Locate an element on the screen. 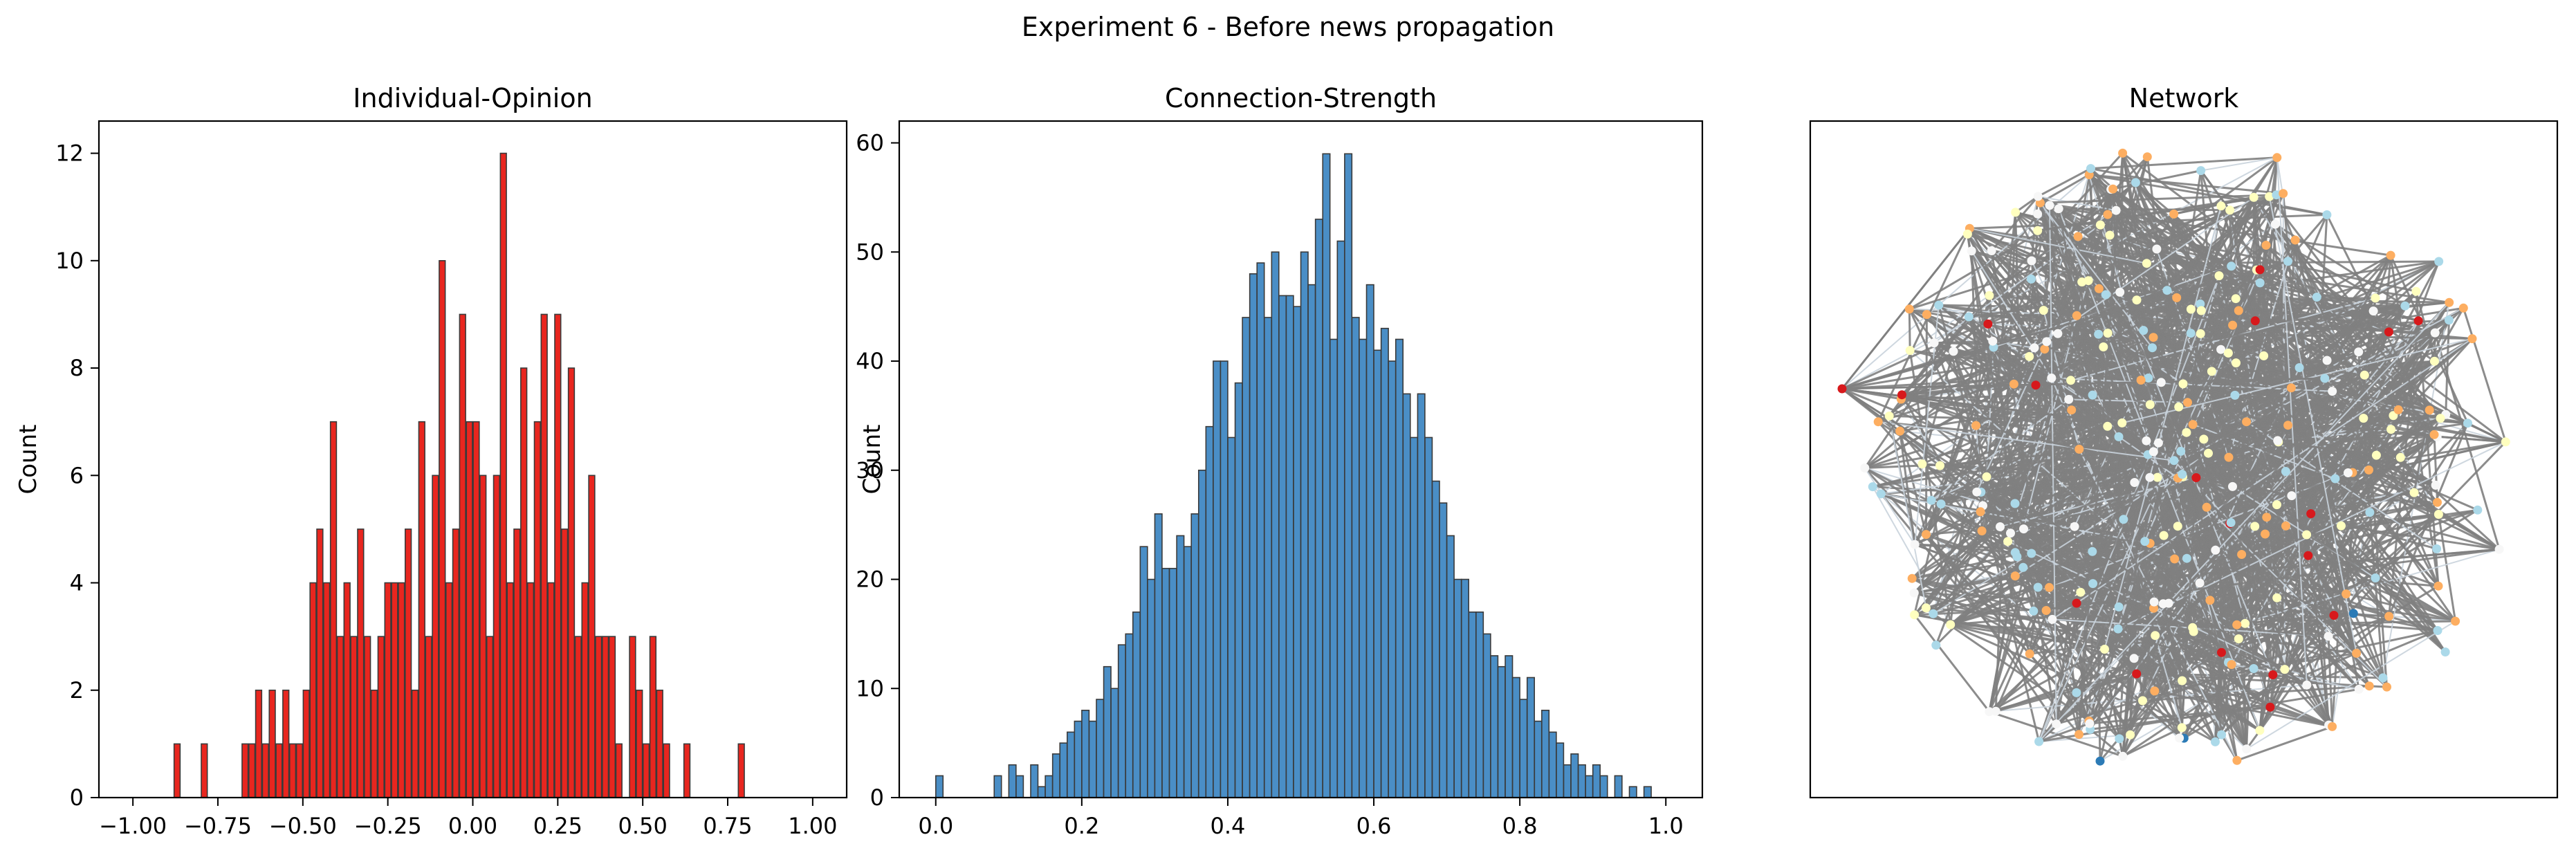 This screenshot has width=2576, height=855. strength-ytick-label: 40 is located at coordinates (870, 361).